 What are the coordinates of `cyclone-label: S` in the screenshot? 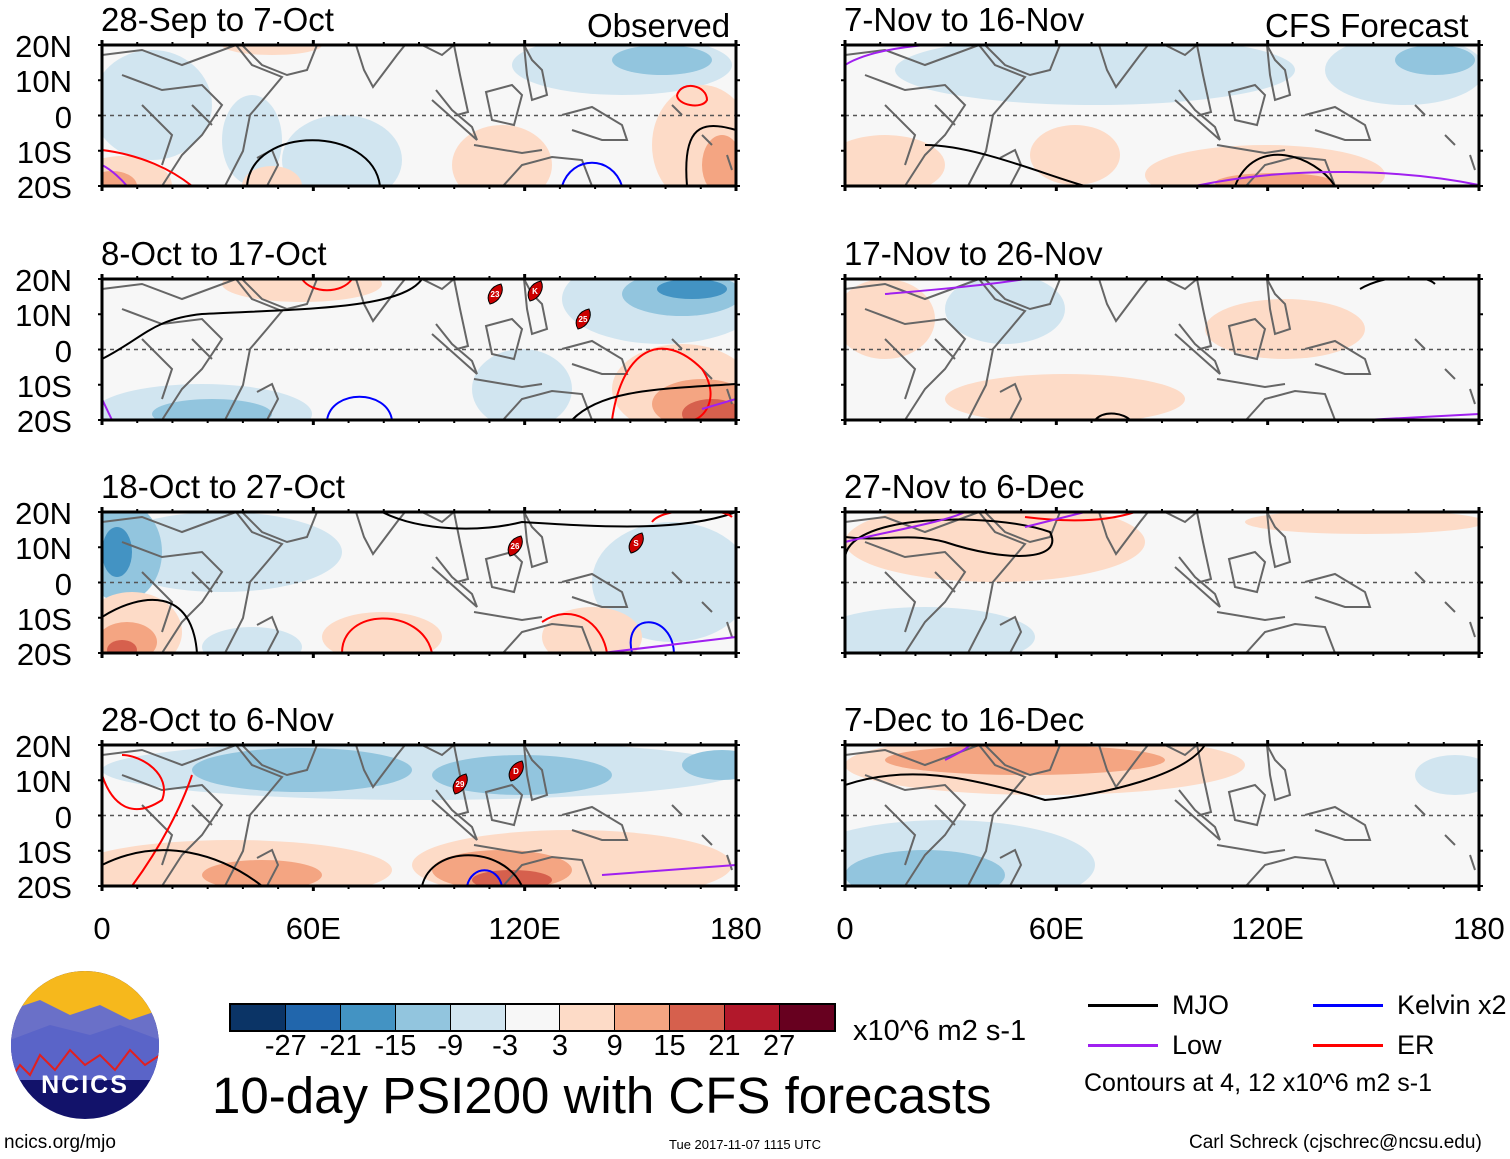 It's located at (636, 543).